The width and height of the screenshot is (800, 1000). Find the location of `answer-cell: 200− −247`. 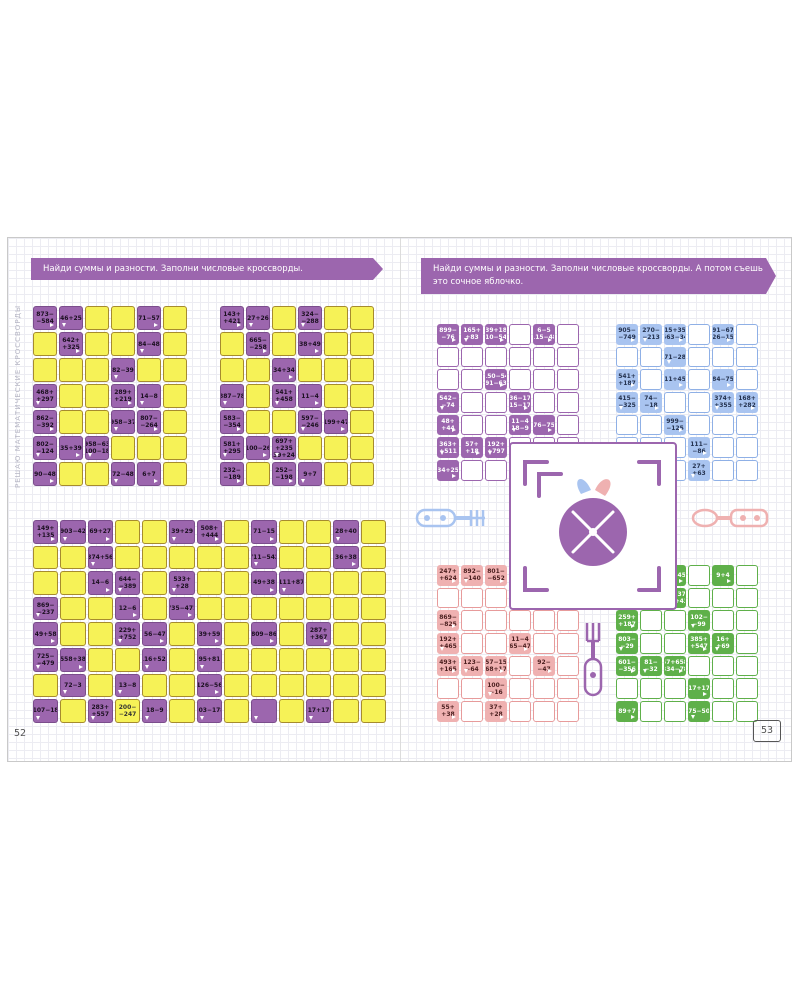

answer-cell: 200− −247 is located at coordinates (127, 711).